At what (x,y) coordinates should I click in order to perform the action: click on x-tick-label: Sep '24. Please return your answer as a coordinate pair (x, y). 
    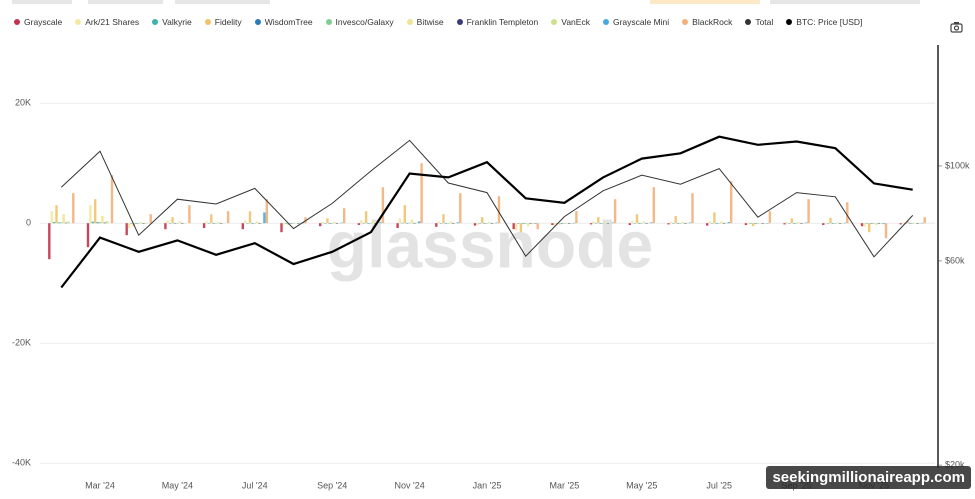
    Looking at the image, I should click on (332, 485).